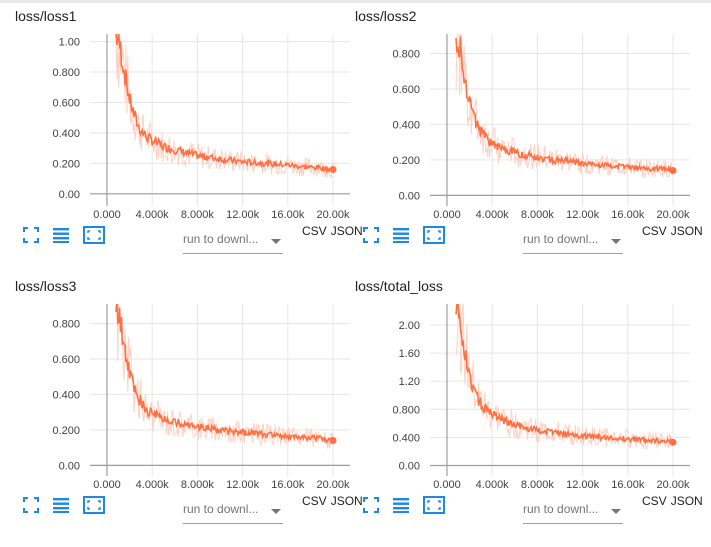 Image resolution: width=711 pixels, height=547 pixels. What do you see at coordinates (399, 286) in the screenshot?
I see `chart-title: loss/total_loss` at bounding box center [399, 286].